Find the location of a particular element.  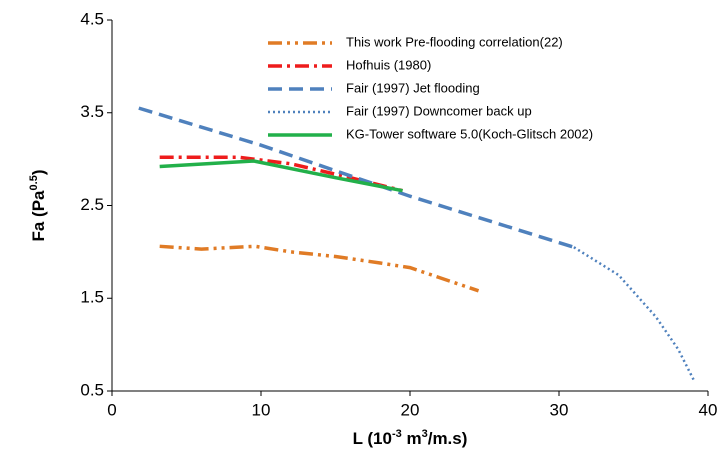

x-tick-label: 10 is located at coordinates (261, 409).